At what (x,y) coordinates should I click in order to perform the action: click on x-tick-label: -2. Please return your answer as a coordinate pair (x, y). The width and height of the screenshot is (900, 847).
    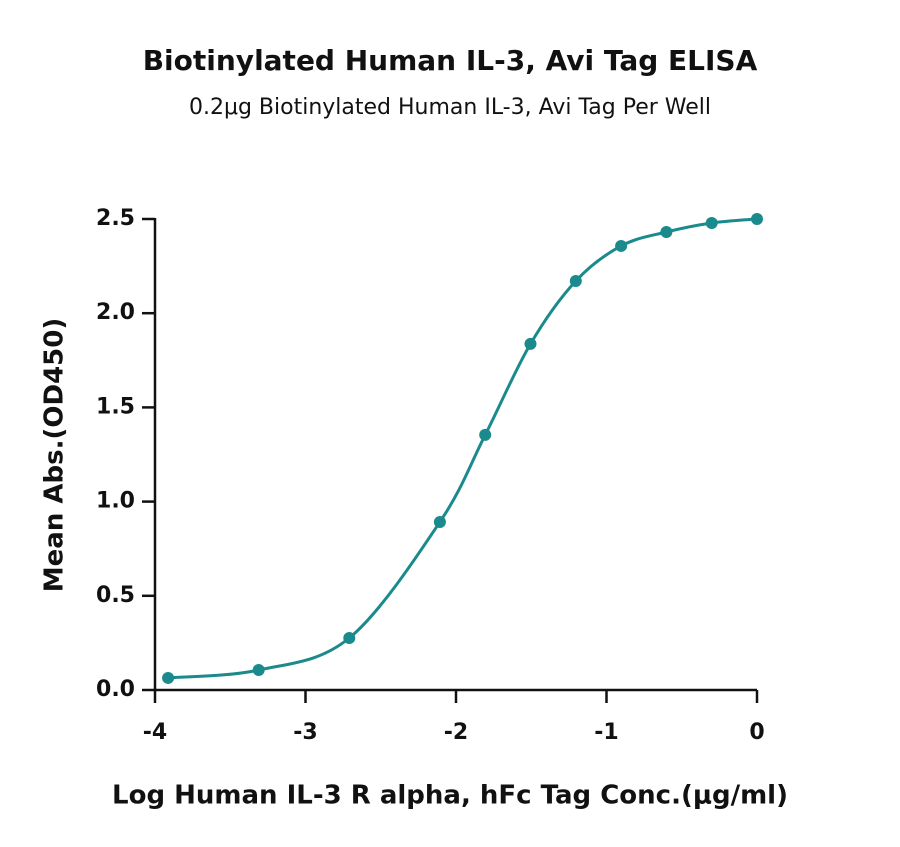
    Looking at the image, I should click on (456, 732).